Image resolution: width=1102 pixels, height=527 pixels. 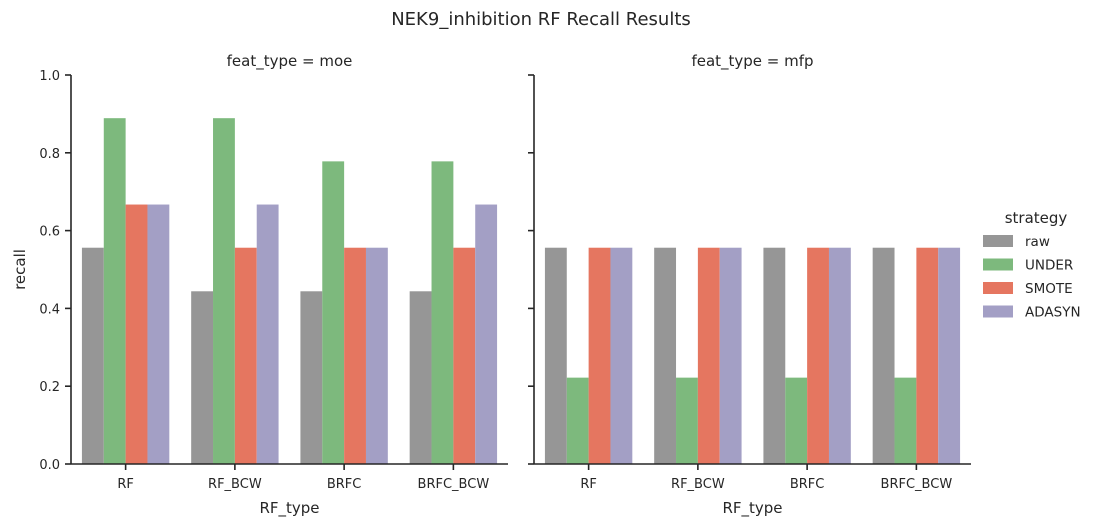 I want to click on y-tick-label: 1.0, so click(x=49, y=76).